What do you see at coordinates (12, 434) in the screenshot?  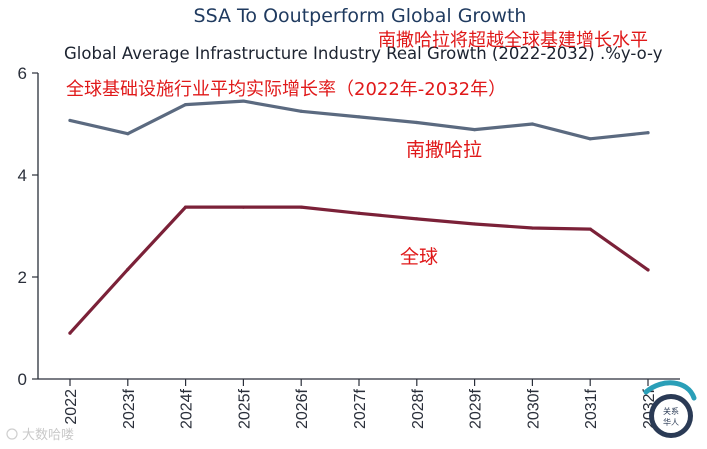 I see `watermark-icon` at bounding box center [12, 434].